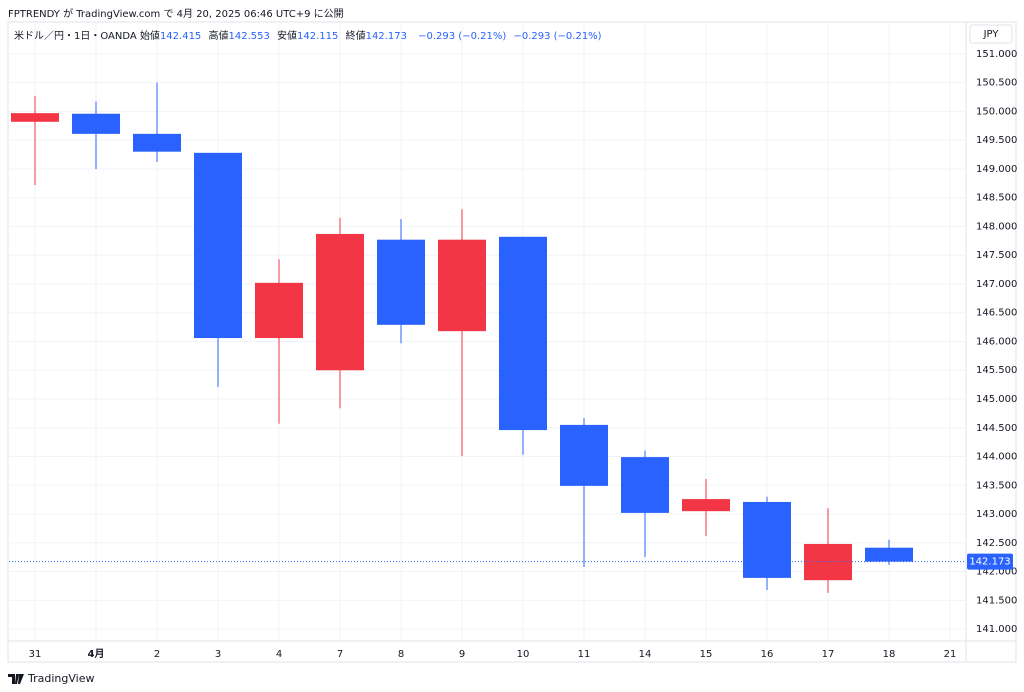 The width and height of the screenshot is (1024, 692). What do you see at coordinates (462, 654) in the screenshot?
I see `x-tick-label: 9` at bounding box center [462, 654].